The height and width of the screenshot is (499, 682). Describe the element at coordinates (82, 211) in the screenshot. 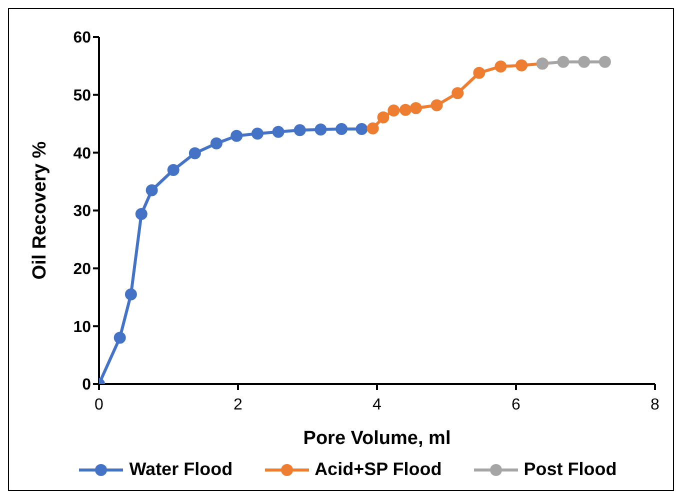

I see `y-tick-label: 30` at that location.